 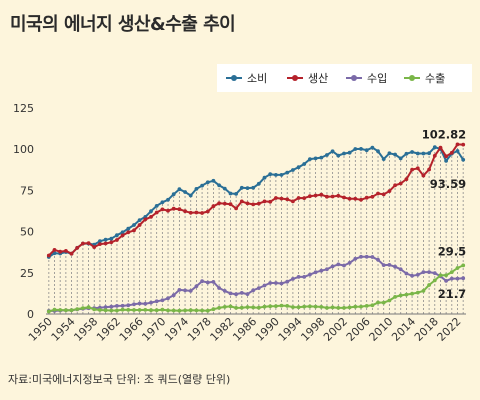 I want to click on x-tick-label: 1986, so click(x=244, y=329).